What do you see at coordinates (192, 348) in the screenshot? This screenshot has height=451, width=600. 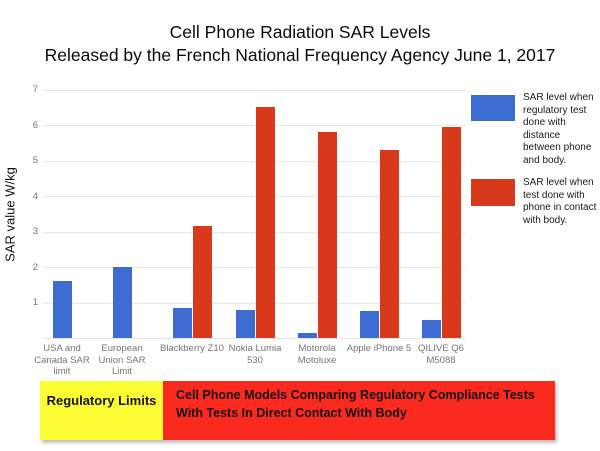 I see `x-axis-label: Blackberry Z10` at bounding box center [192, 348].